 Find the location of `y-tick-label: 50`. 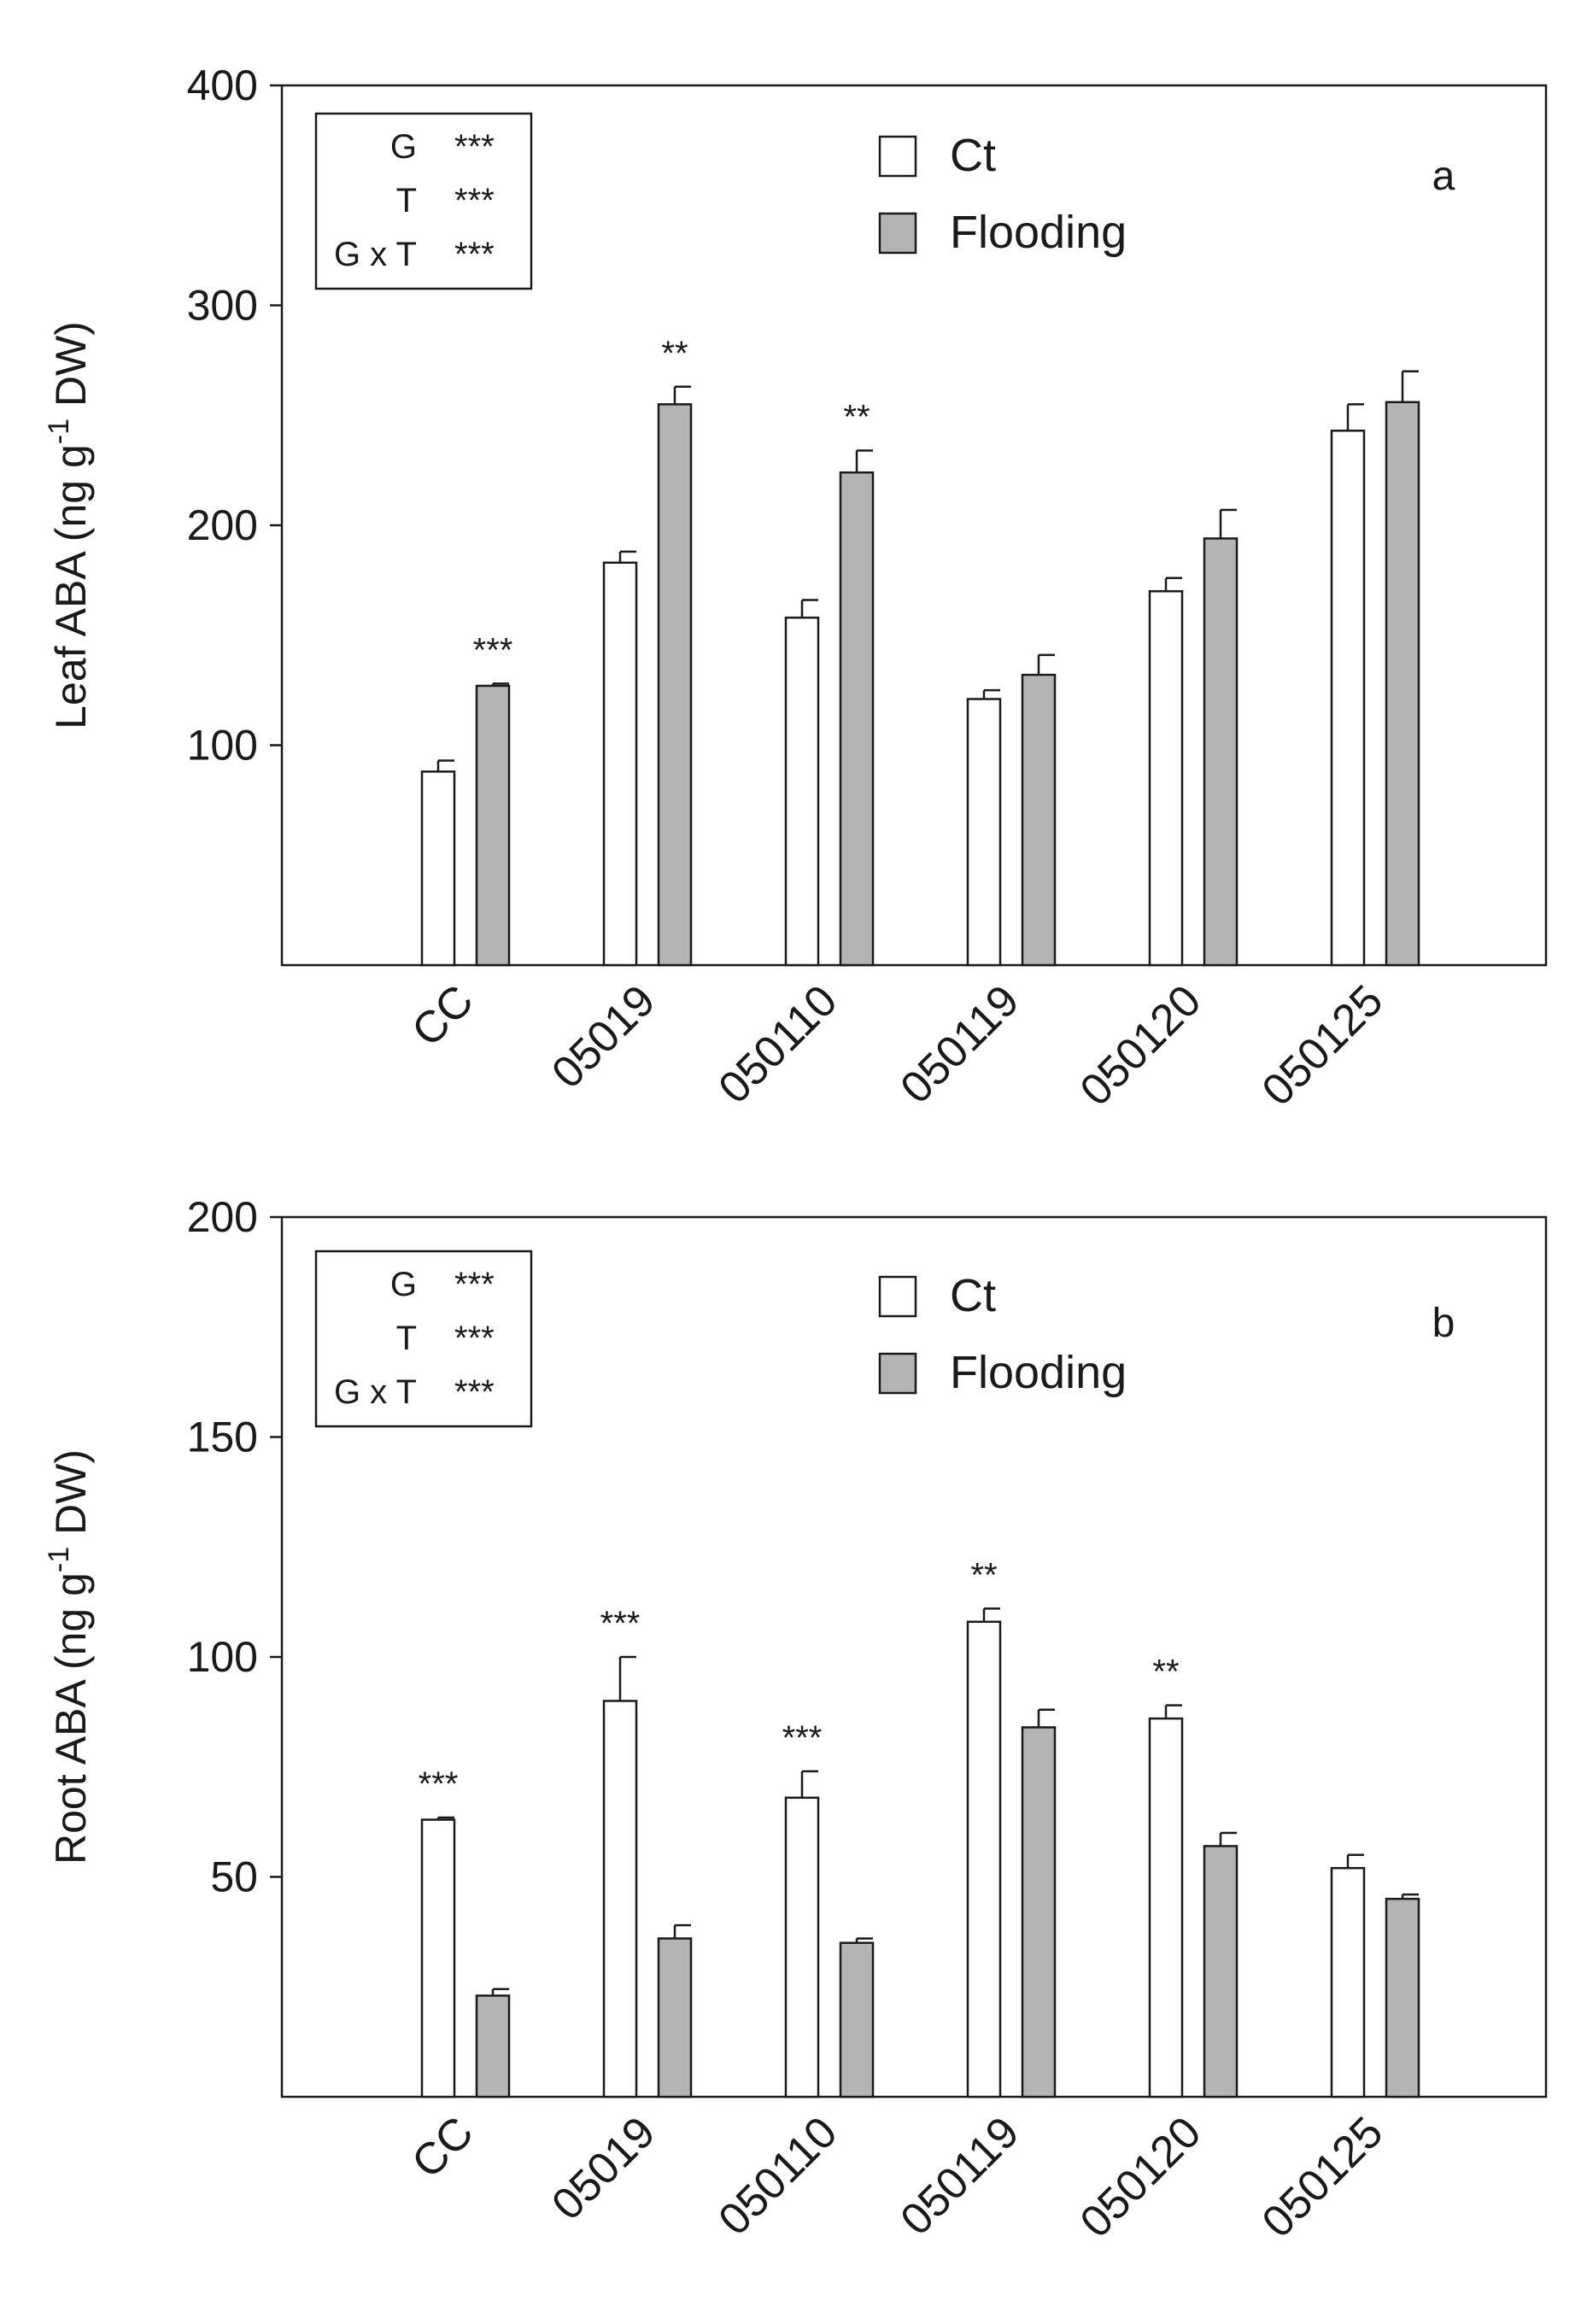

y-tick-label: 50 is located at coordinates (234, 1877).